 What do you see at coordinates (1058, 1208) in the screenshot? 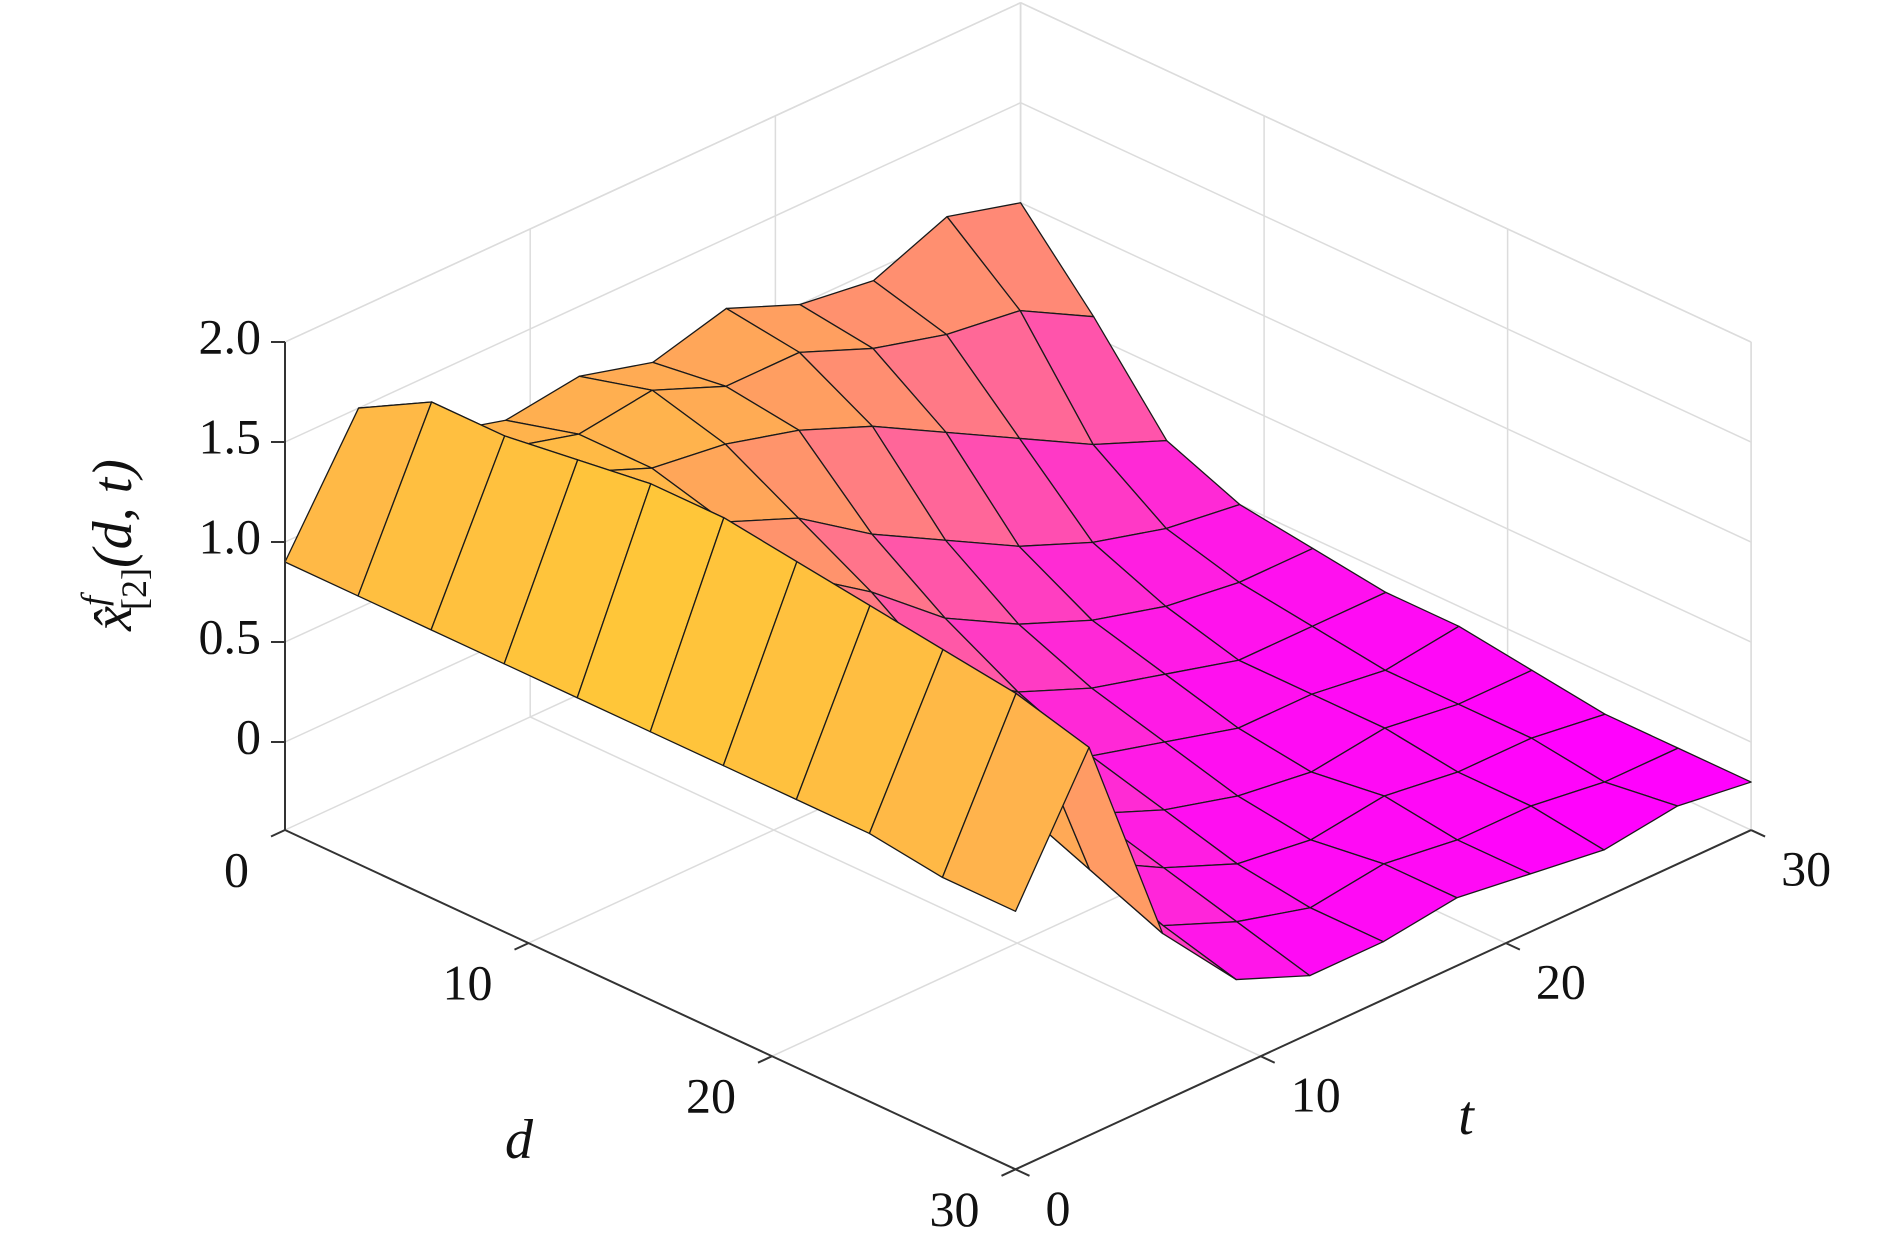
I see `y-tick-label: 0` at bounding box center [1058, 1208].